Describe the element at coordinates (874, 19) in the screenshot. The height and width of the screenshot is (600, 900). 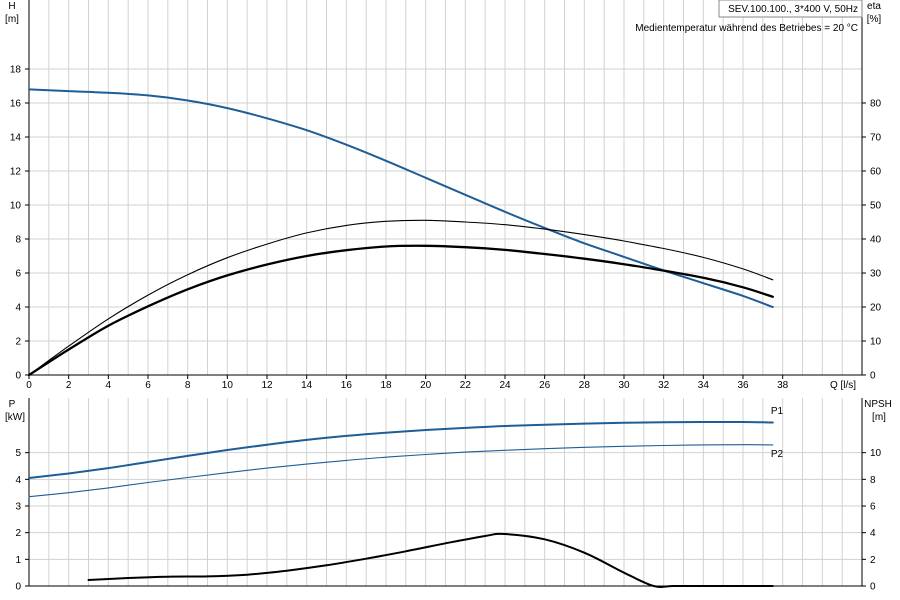
I see `right-axis-unit-top: [%]` at that location.